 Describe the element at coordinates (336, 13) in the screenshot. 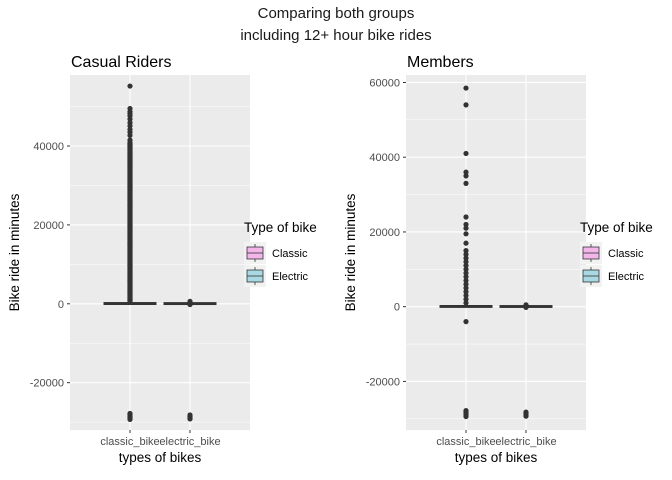

I see `chart-suptitle-line1: Comparing both groups` at that location.